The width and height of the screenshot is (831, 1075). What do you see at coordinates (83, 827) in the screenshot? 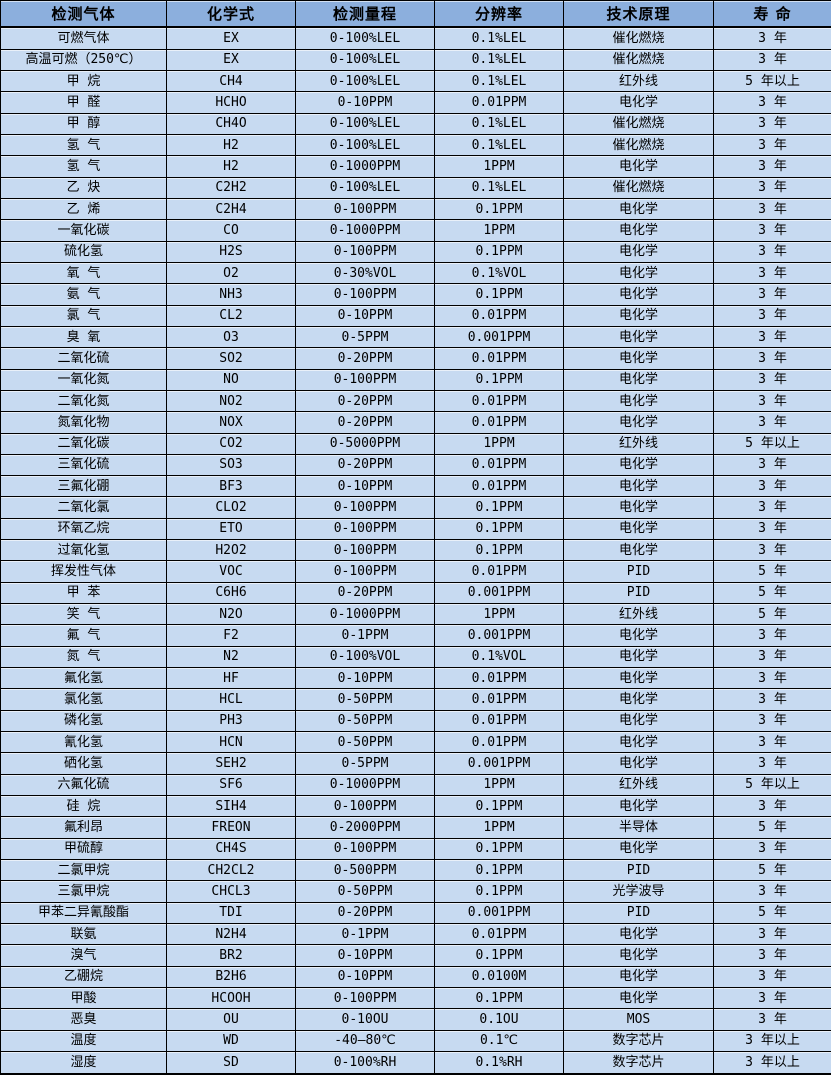
I see `cell-gas-name: 氟利昂` at bounding box center [83, 827].